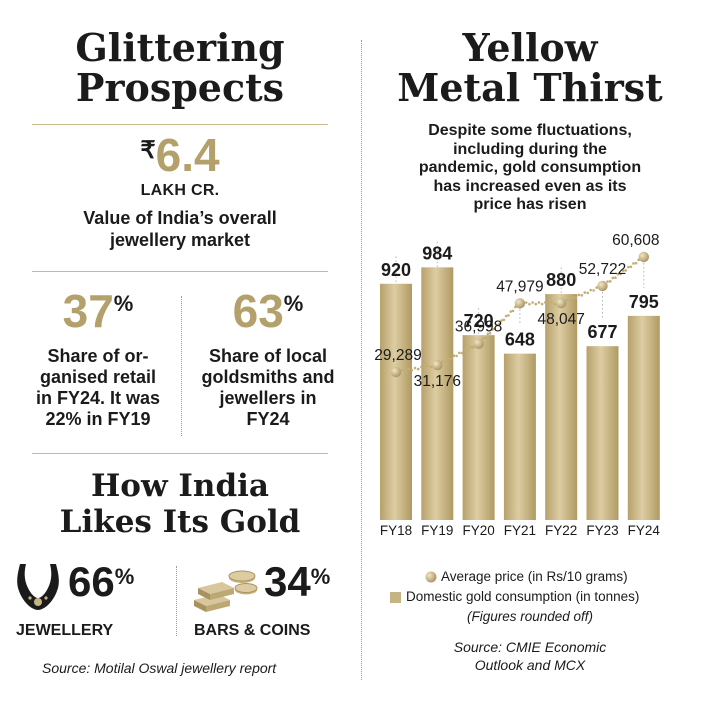  I want to click on local-line: goldsmiths and, so click(268, 377).